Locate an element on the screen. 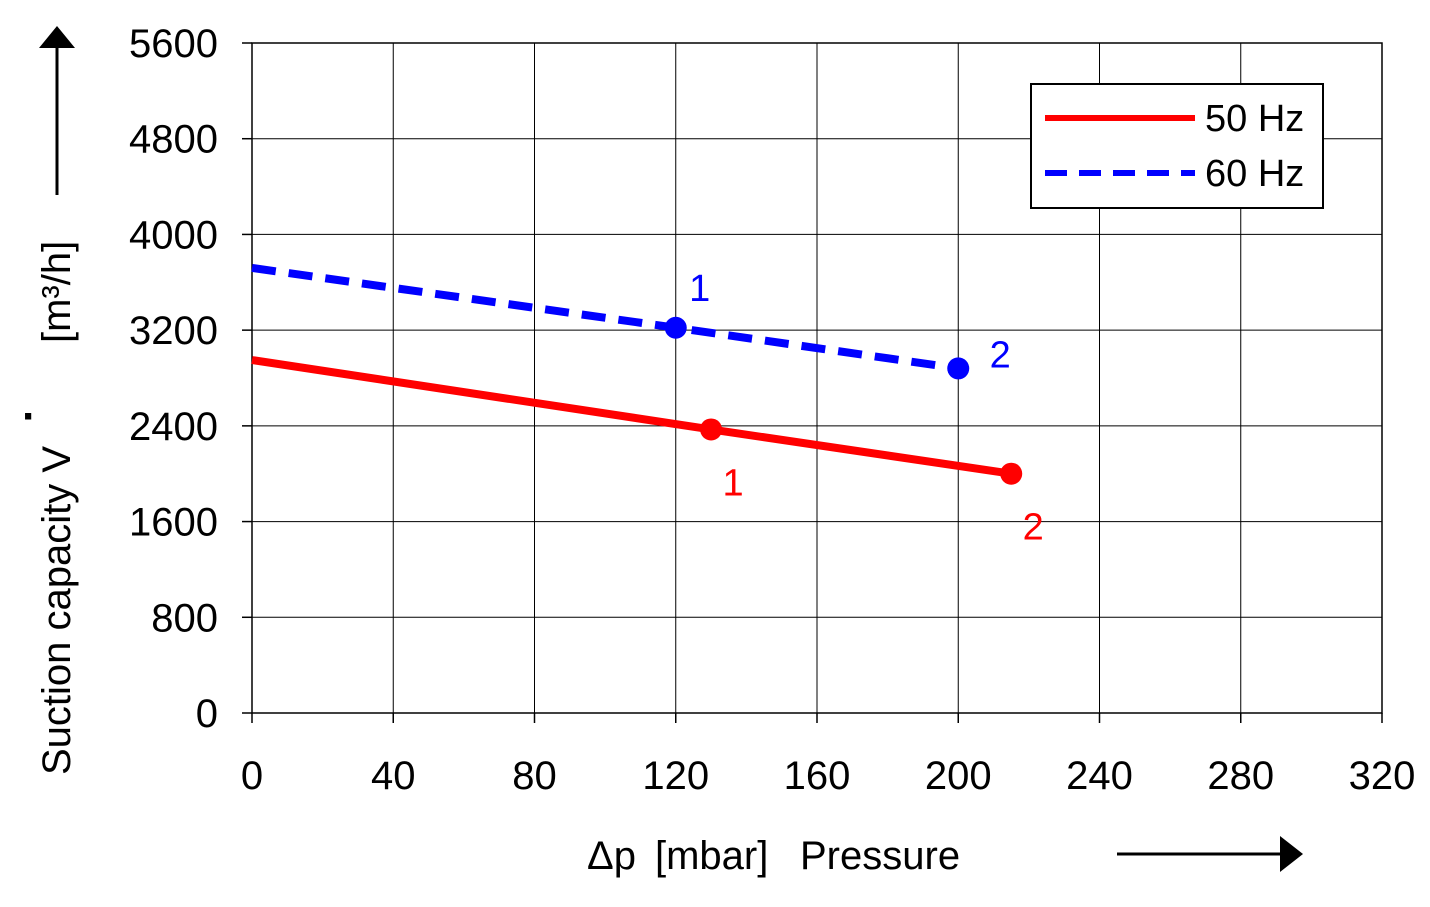 This screenshot has height=907, width=1430. legend-label-60hz: 60 Hz is located at coordinates (1254, 174).